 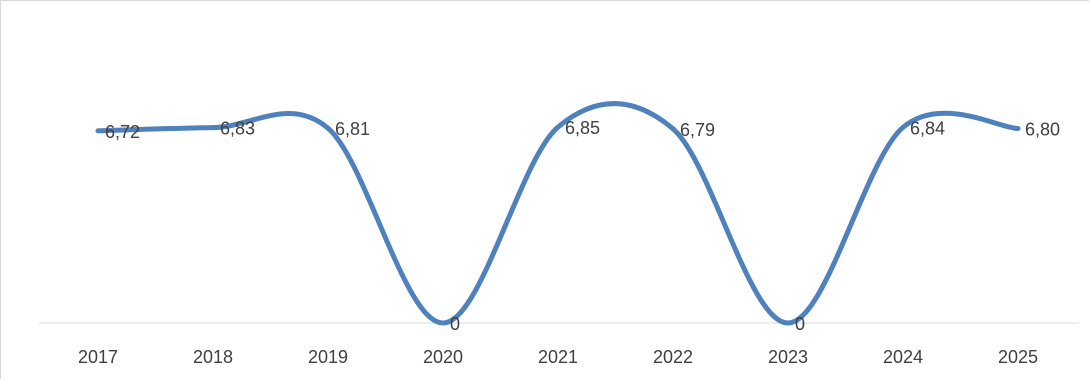 I want to click on x-tick-label: 2021, so click(x=558, y=357).